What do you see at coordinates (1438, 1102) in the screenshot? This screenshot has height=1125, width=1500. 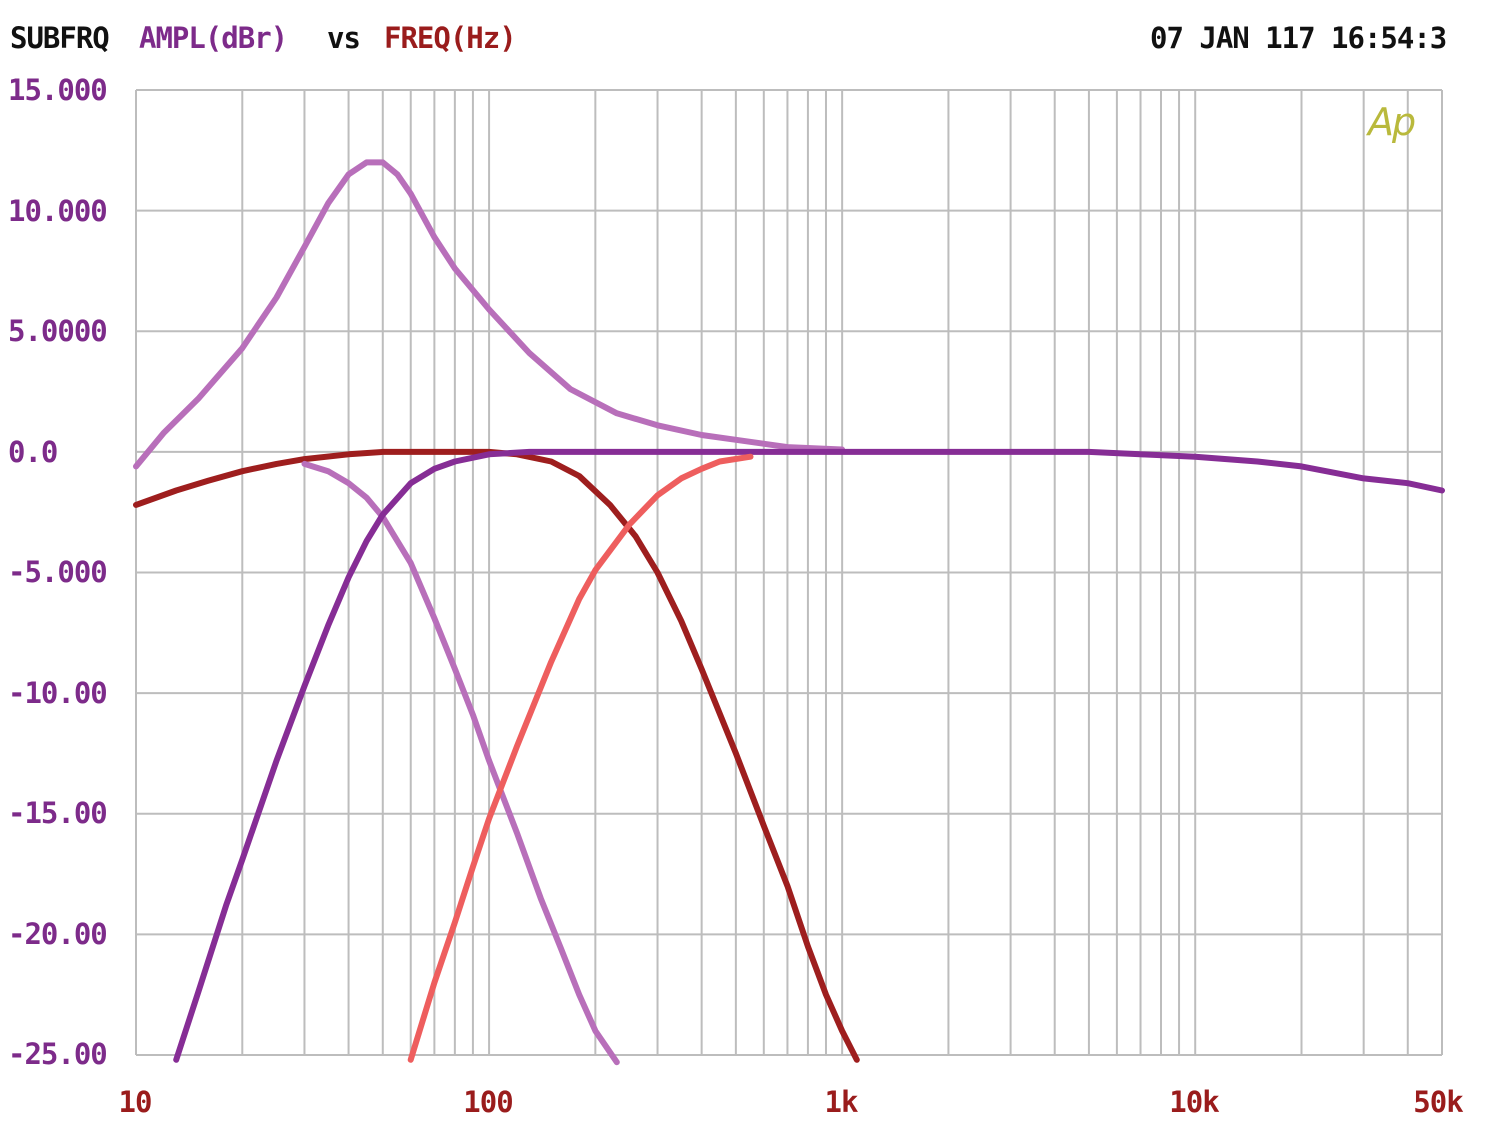 I see `x-tick-label: 50k` at bounding box center [1438, 1102].